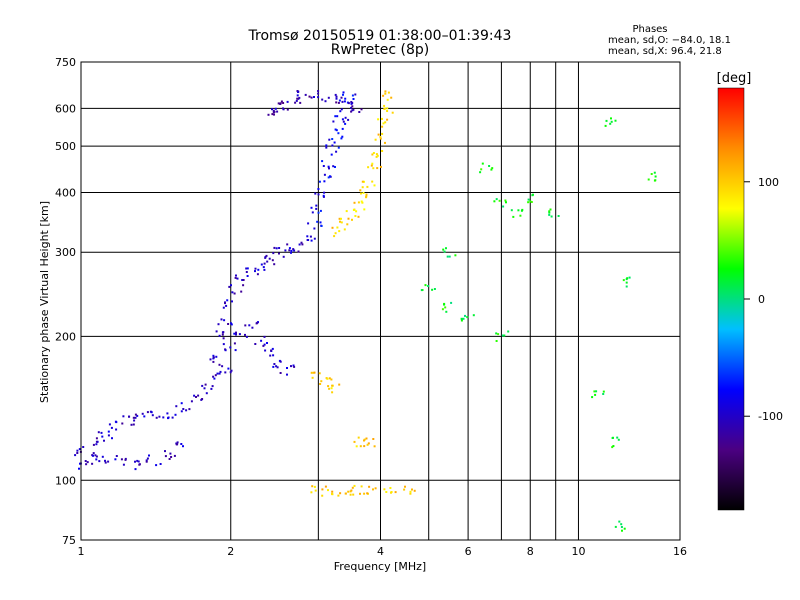  Describe the element at coordinates (69, 540) in the screenshot. I see `y-tick-label: 75` at that location.